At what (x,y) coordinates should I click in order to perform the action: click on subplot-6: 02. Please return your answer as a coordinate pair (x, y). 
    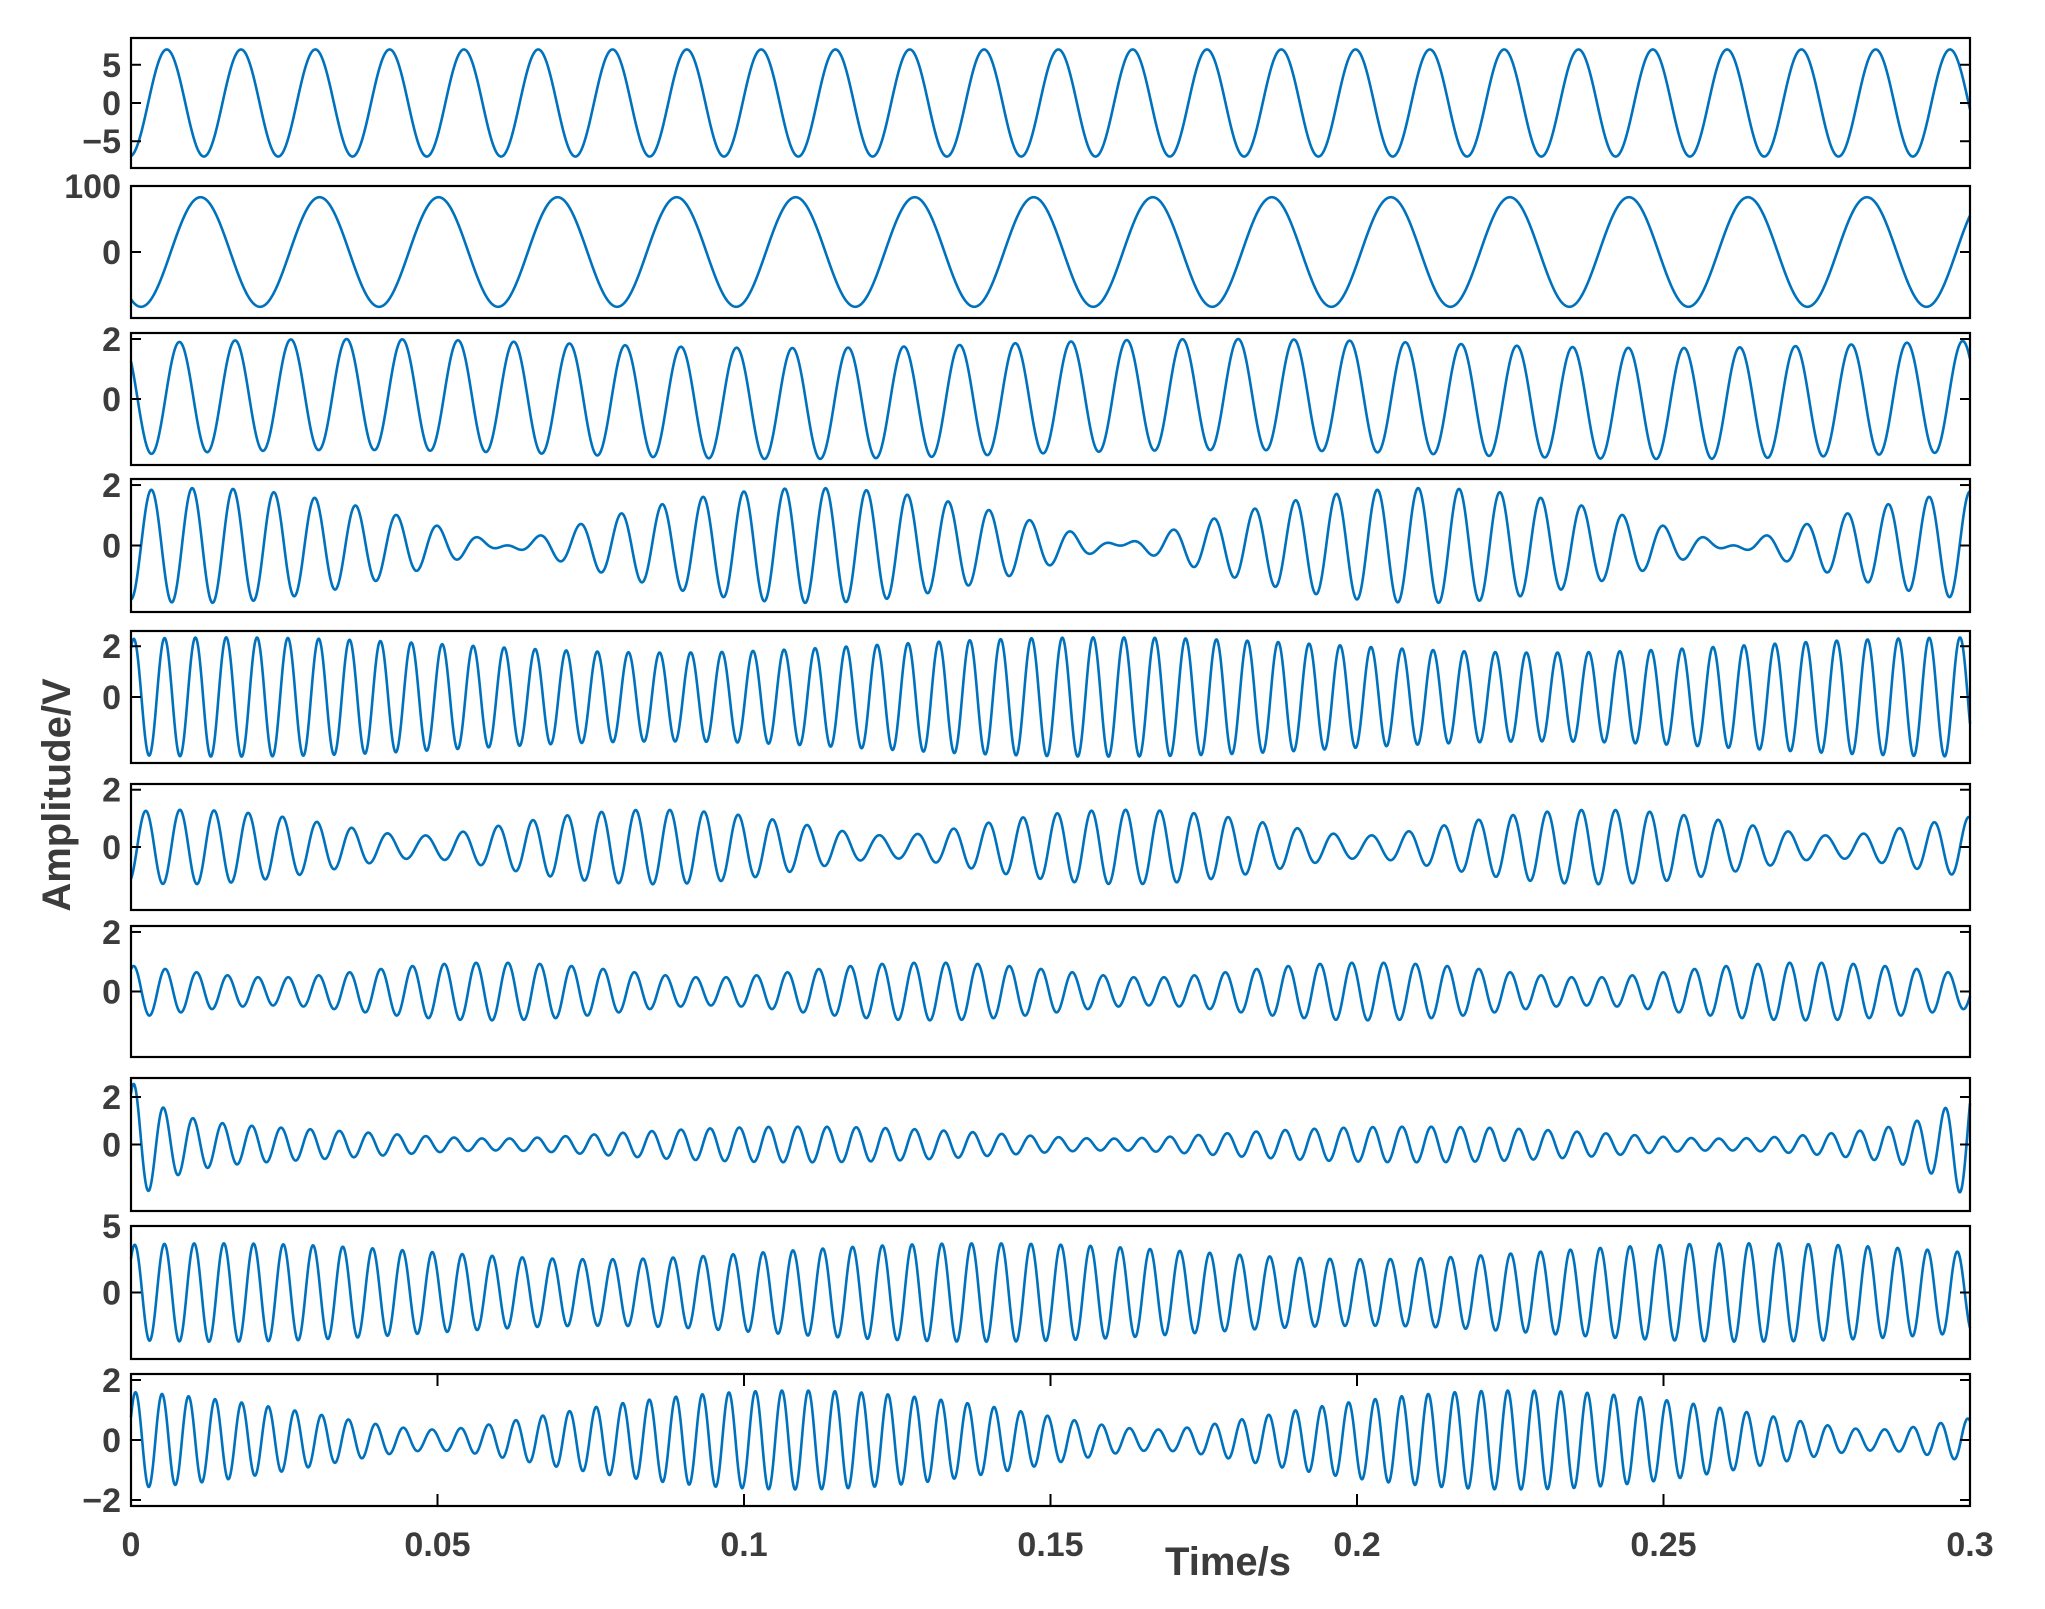
    Looking at the image, I should click on (1037, 842).